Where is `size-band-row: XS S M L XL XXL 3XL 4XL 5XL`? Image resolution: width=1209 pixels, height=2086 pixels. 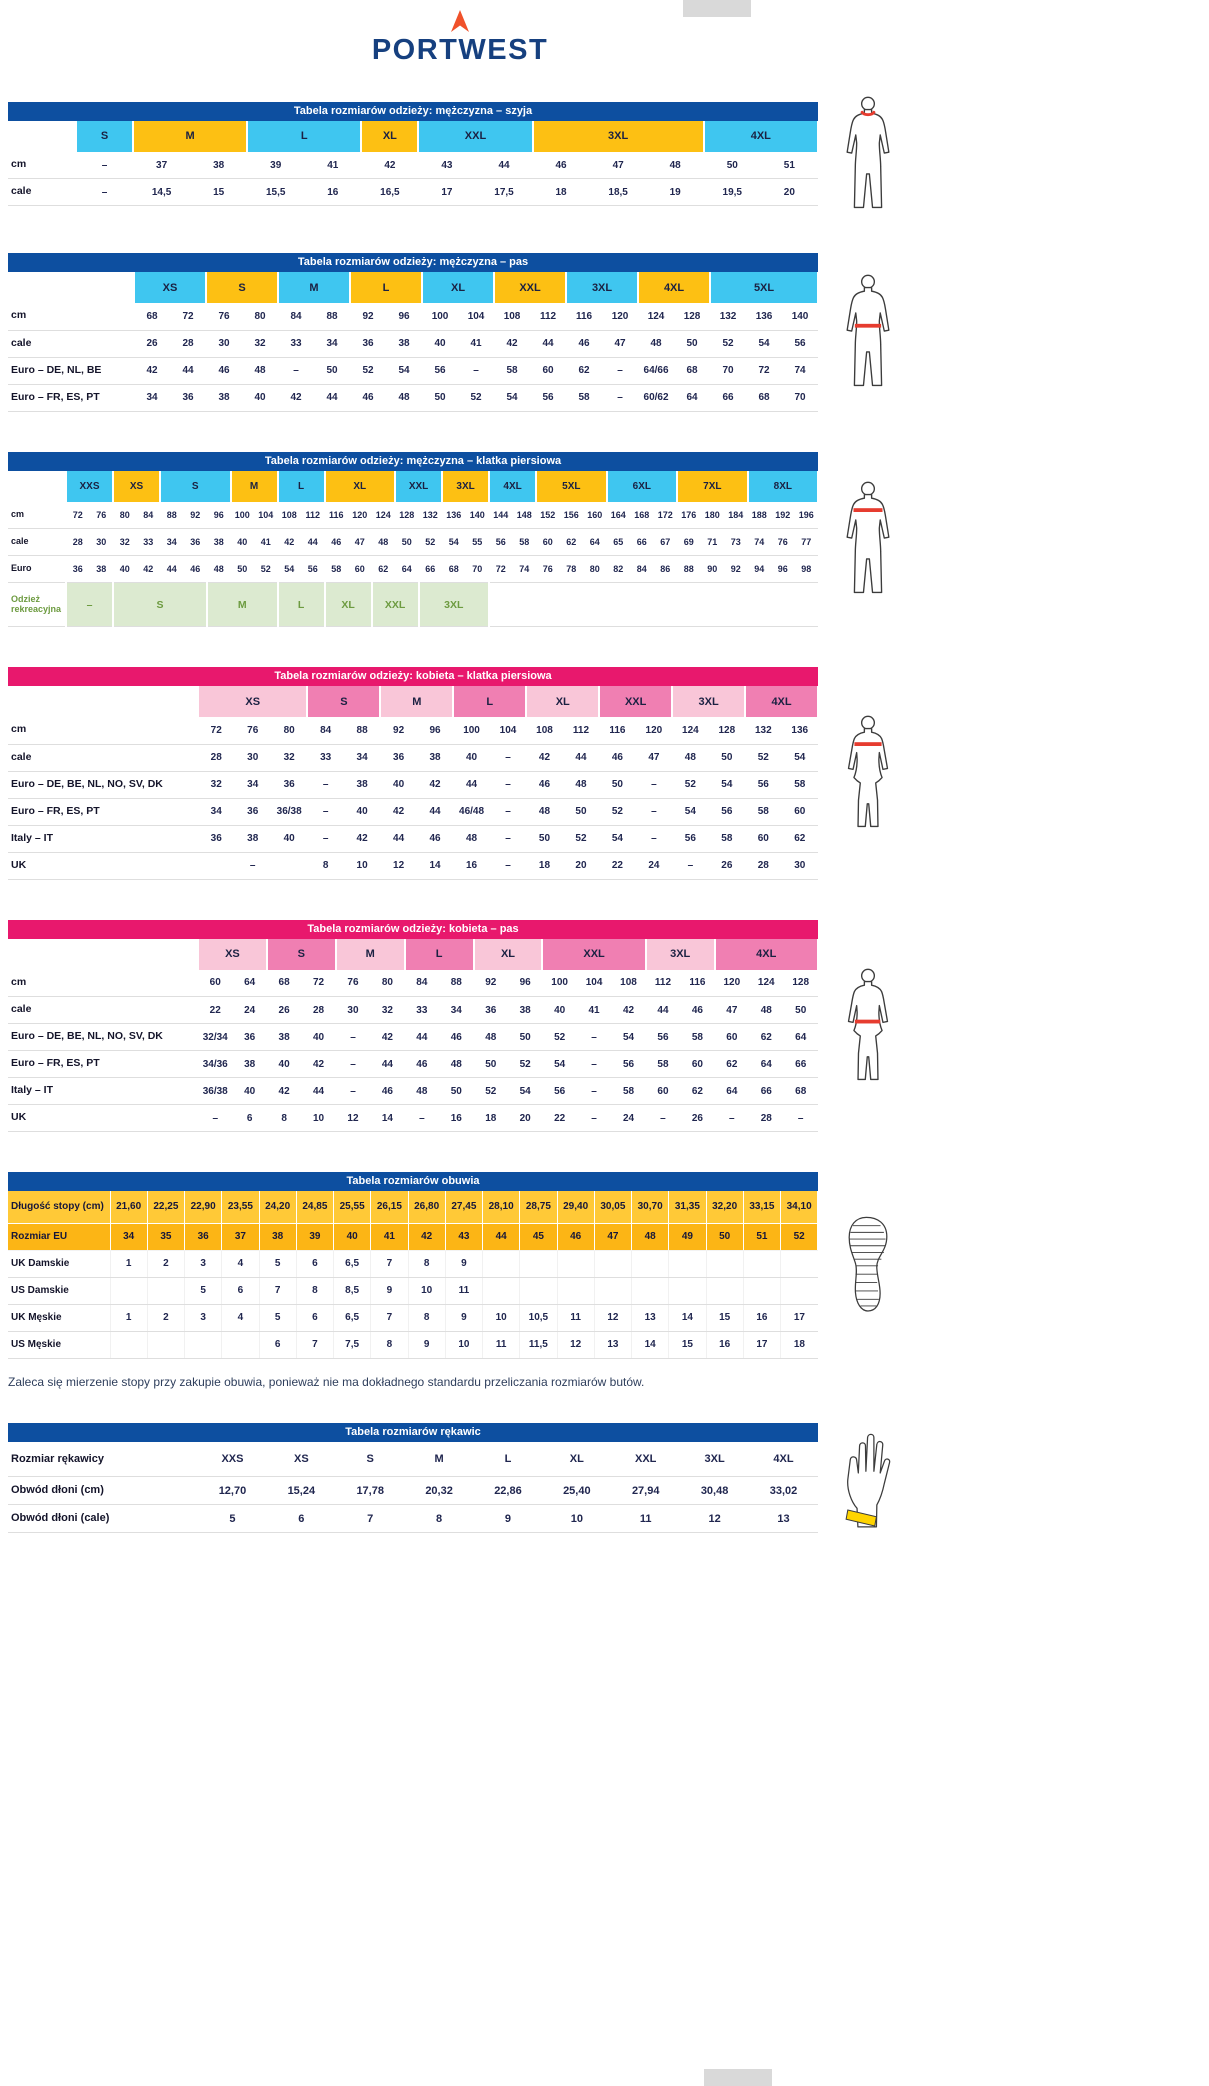 size-band-row: XS S M L XL XXL 3XL 4XL 5XL is located at coordinates (414, 287).